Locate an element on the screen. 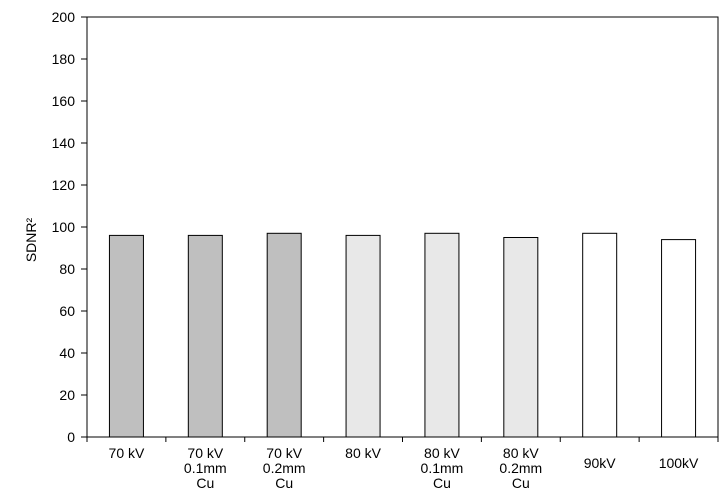 Image resolution: width=721 pixels, height=500 pixels. y-tick-label: 20 is located at coordinates (67, 395).